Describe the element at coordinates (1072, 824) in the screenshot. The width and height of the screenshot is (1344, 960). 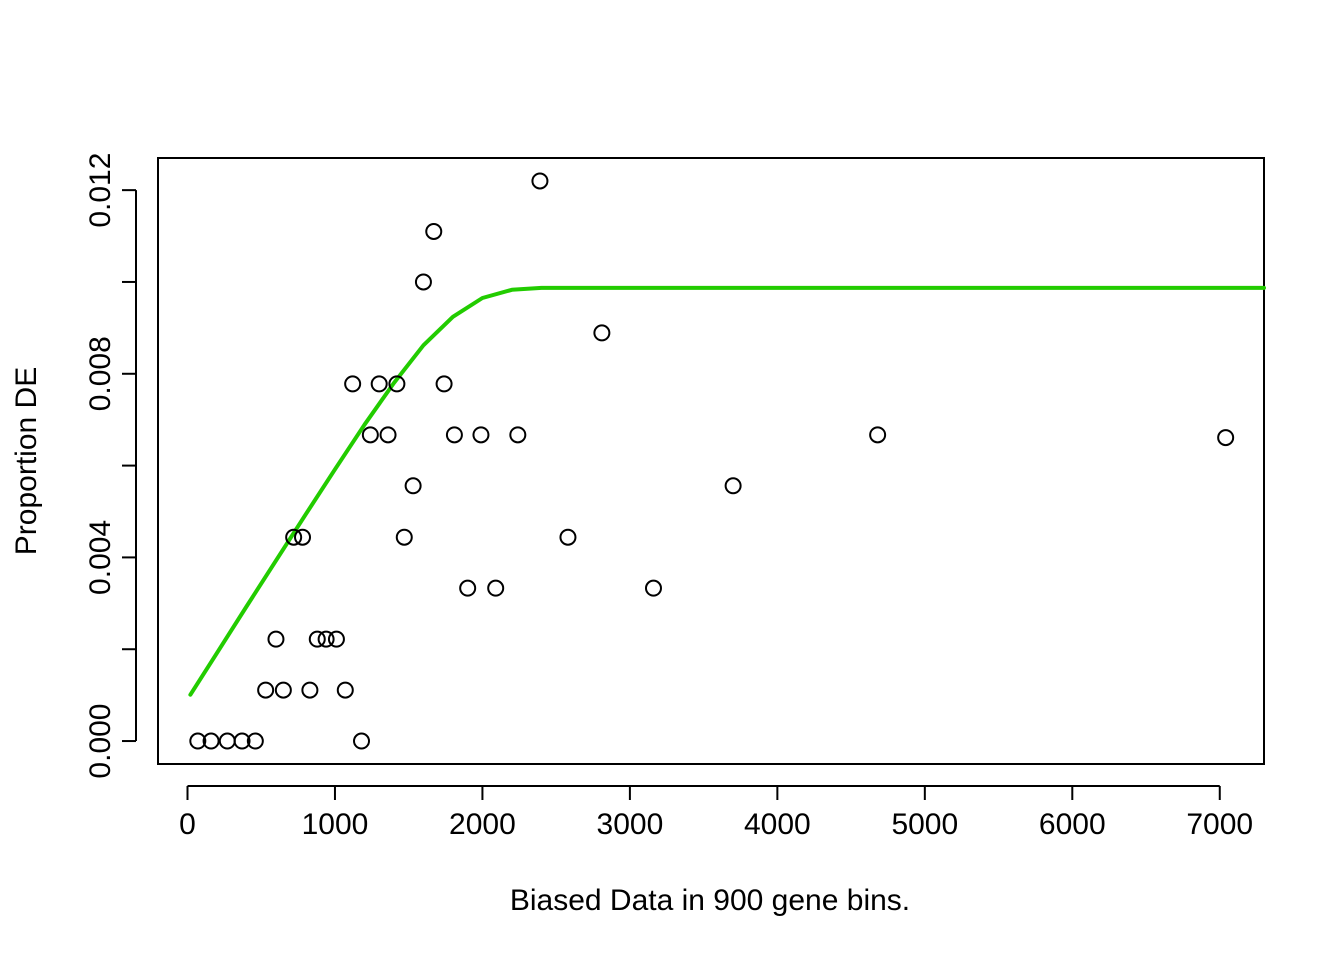
I see `x-tick-label: 6000` at that location.